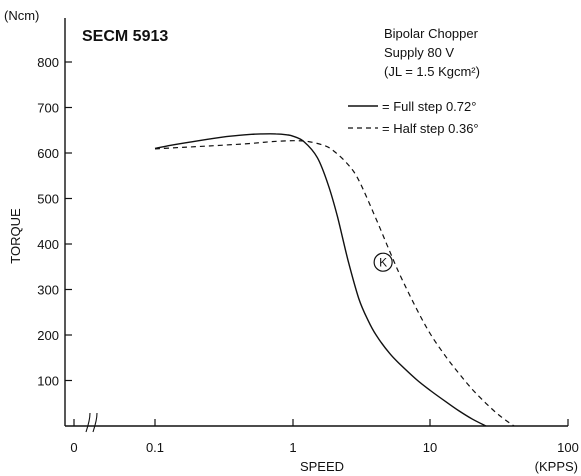  I want to click on annotations: K, so click(383, 262).